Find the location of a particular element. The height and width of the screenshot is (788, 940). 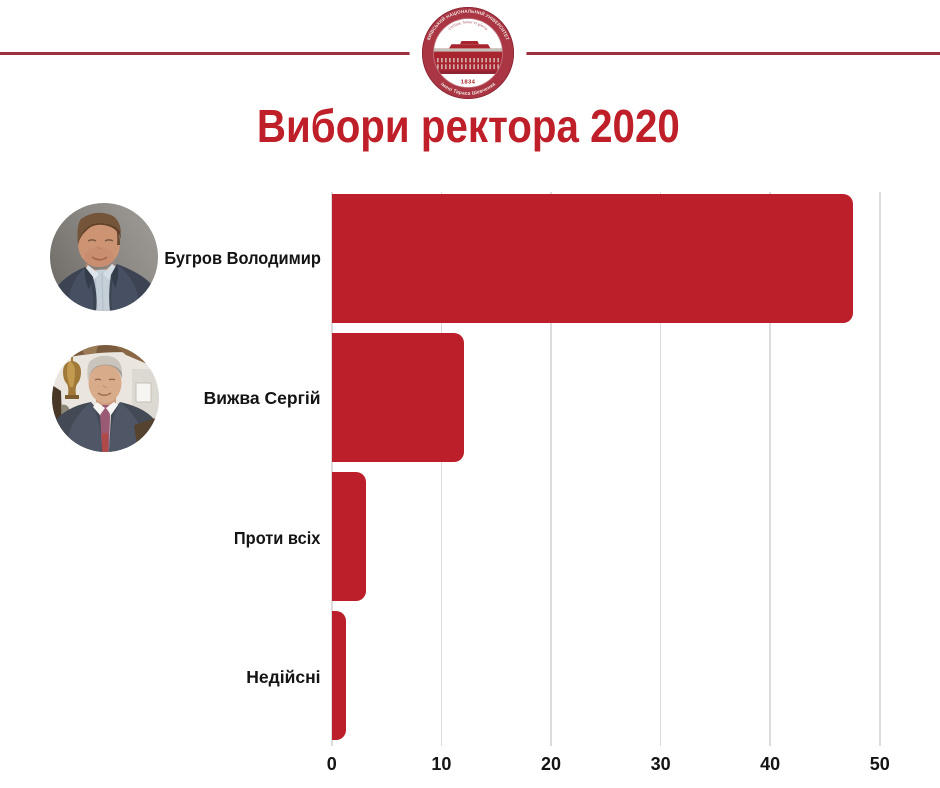

svg-text: 1834 is located at coordinates (468, 83).